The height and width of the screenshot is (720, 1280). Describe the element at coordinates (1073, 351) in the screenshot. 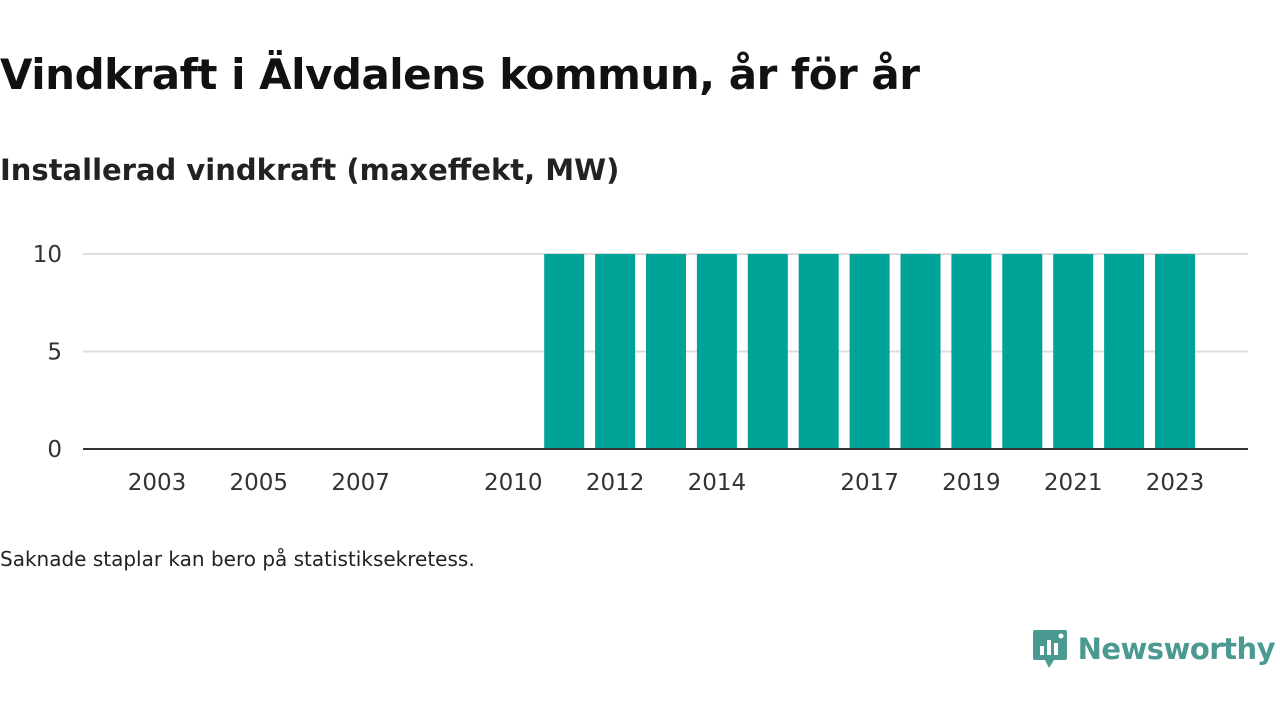

I see `bar-2021` at that location.